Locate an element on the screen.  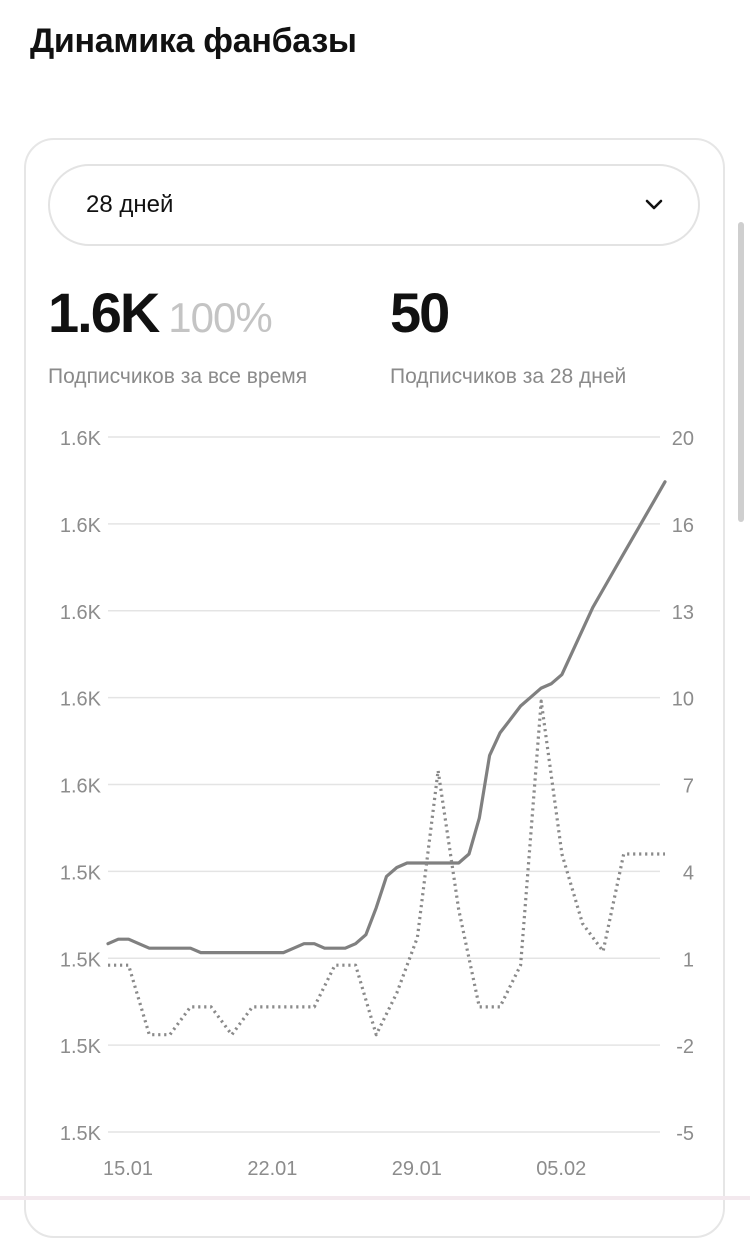
period-select: 28 дней is located at coordinates (374, 205).